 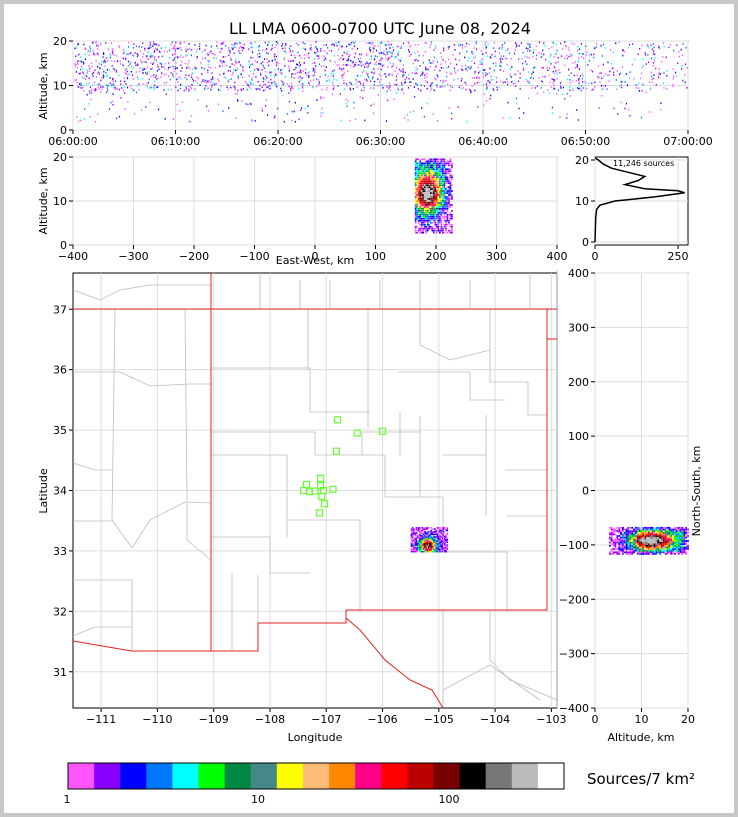 What do you see at coordinates (322, 496) in the screenshot?
I see `station-marker` at bounding box center [322, 496].